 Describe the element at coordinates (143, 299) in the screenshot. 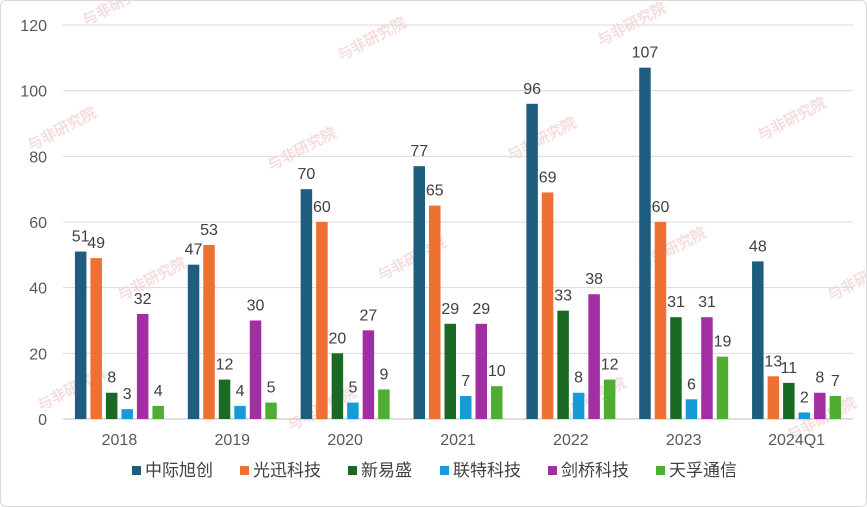

I see `data-label: 32` at that location.